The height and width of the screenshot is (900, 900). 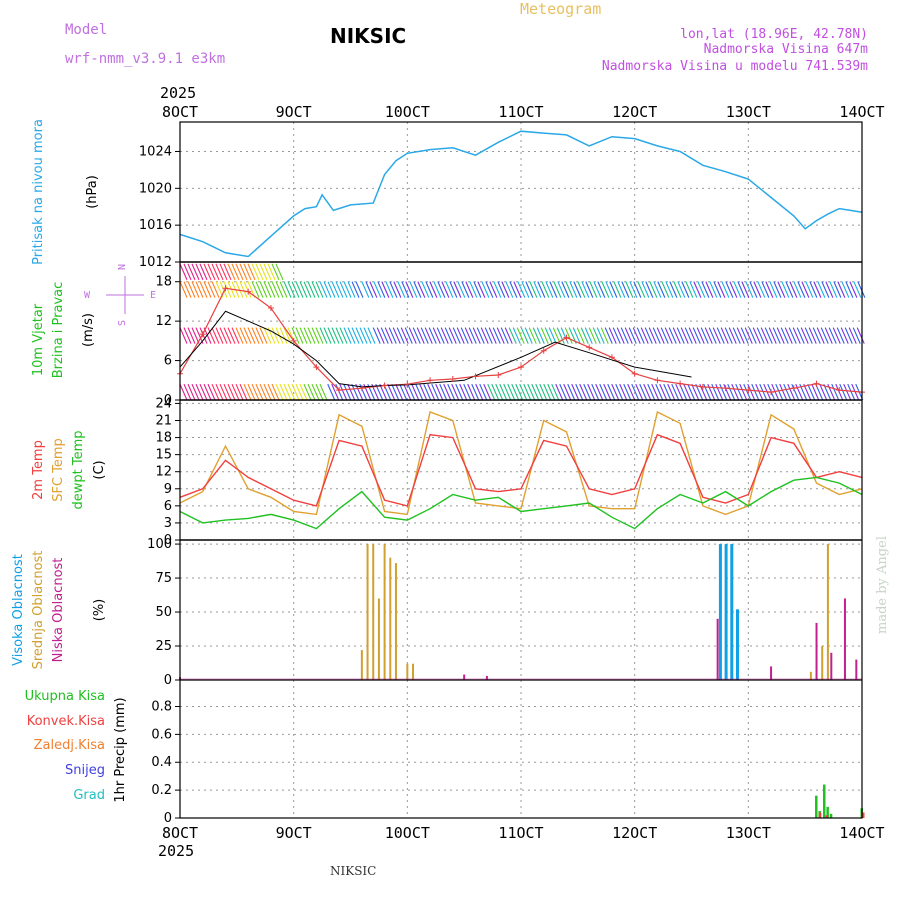 What do you see at coordinates (294, 112) in the screenshot?
I see `top-x-tick-label: 9OCT` at bounding box center [294, 112].